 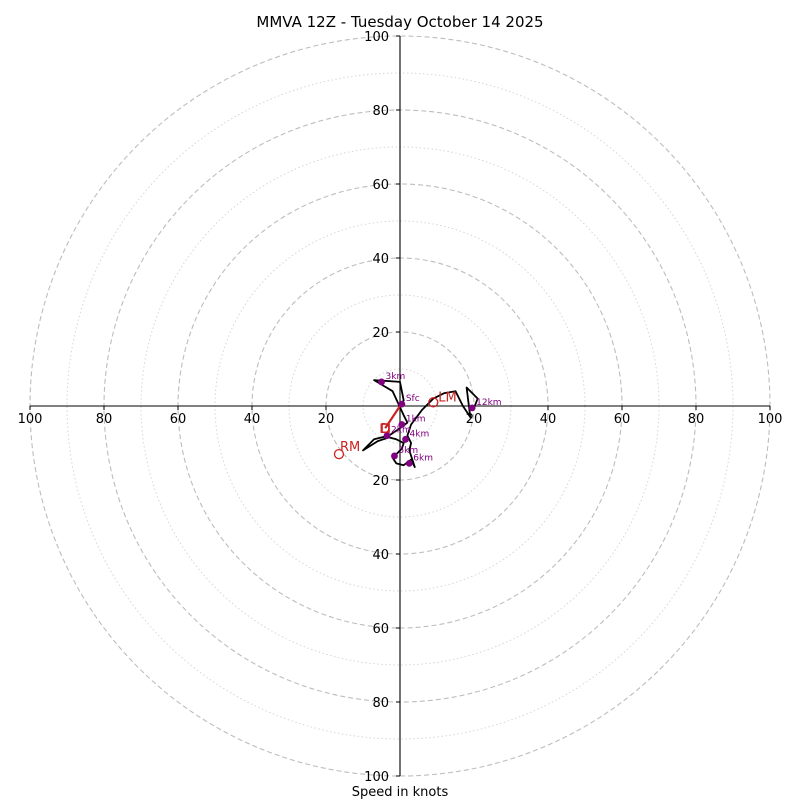 What do you see at coordinates (433, 402) in the screenshot?
I see `left-mover-marker` at bounding box center [433, 402].